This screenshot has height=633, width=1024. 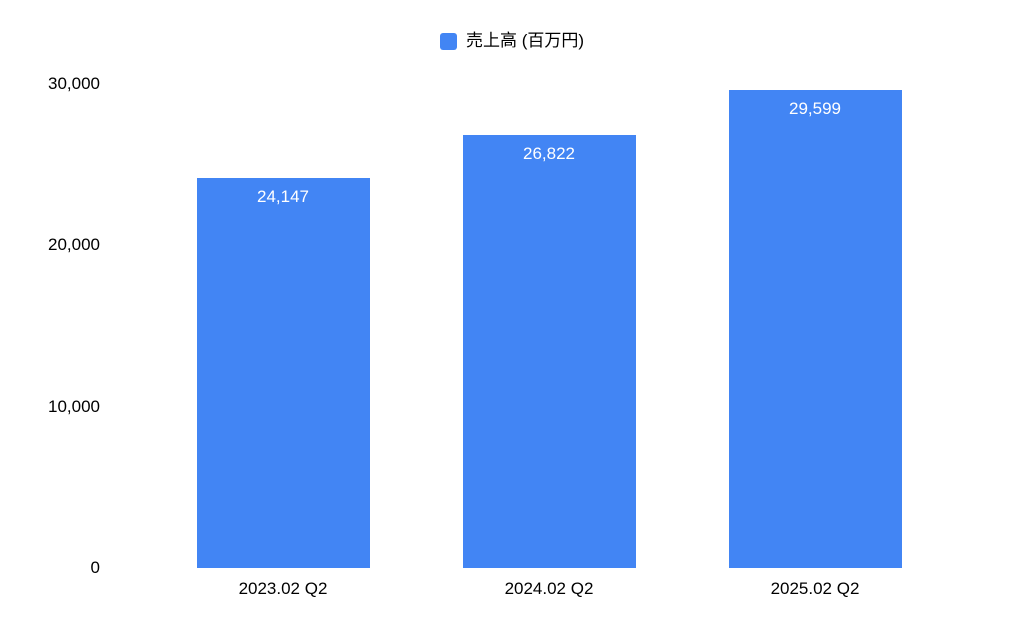 What do you see at coordinates (815, 329) in the screenshot?
I see `bar: 29,599` at bounding box center [815, 329].